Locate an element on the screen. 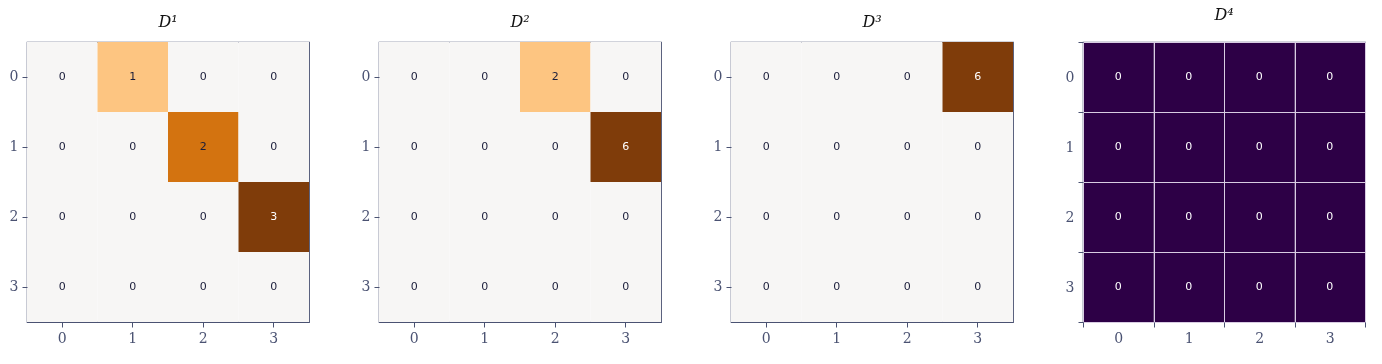 This screenshot has height=364, width=1382. chart-title: D² is located at coordinates (519, 21).